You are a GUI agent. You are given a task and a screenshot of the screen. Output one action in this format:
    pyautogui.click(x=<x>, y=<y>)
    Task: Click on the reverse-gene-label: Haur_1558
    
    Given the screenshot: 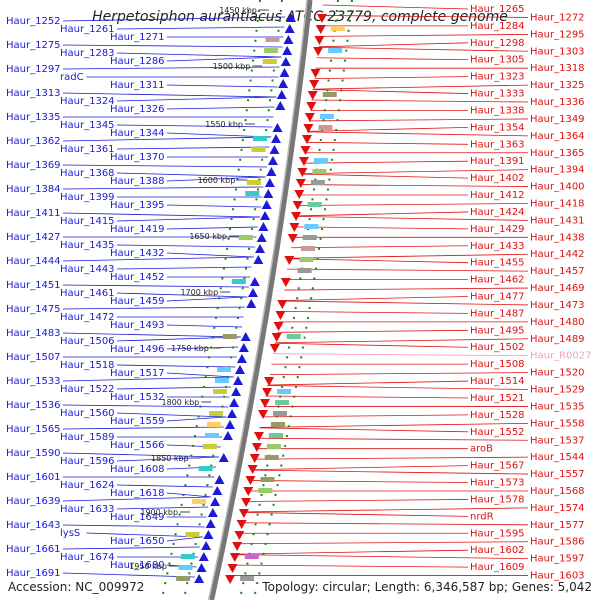 What is the action you would take?
    pyautogui.click(x=557, y=423)
    